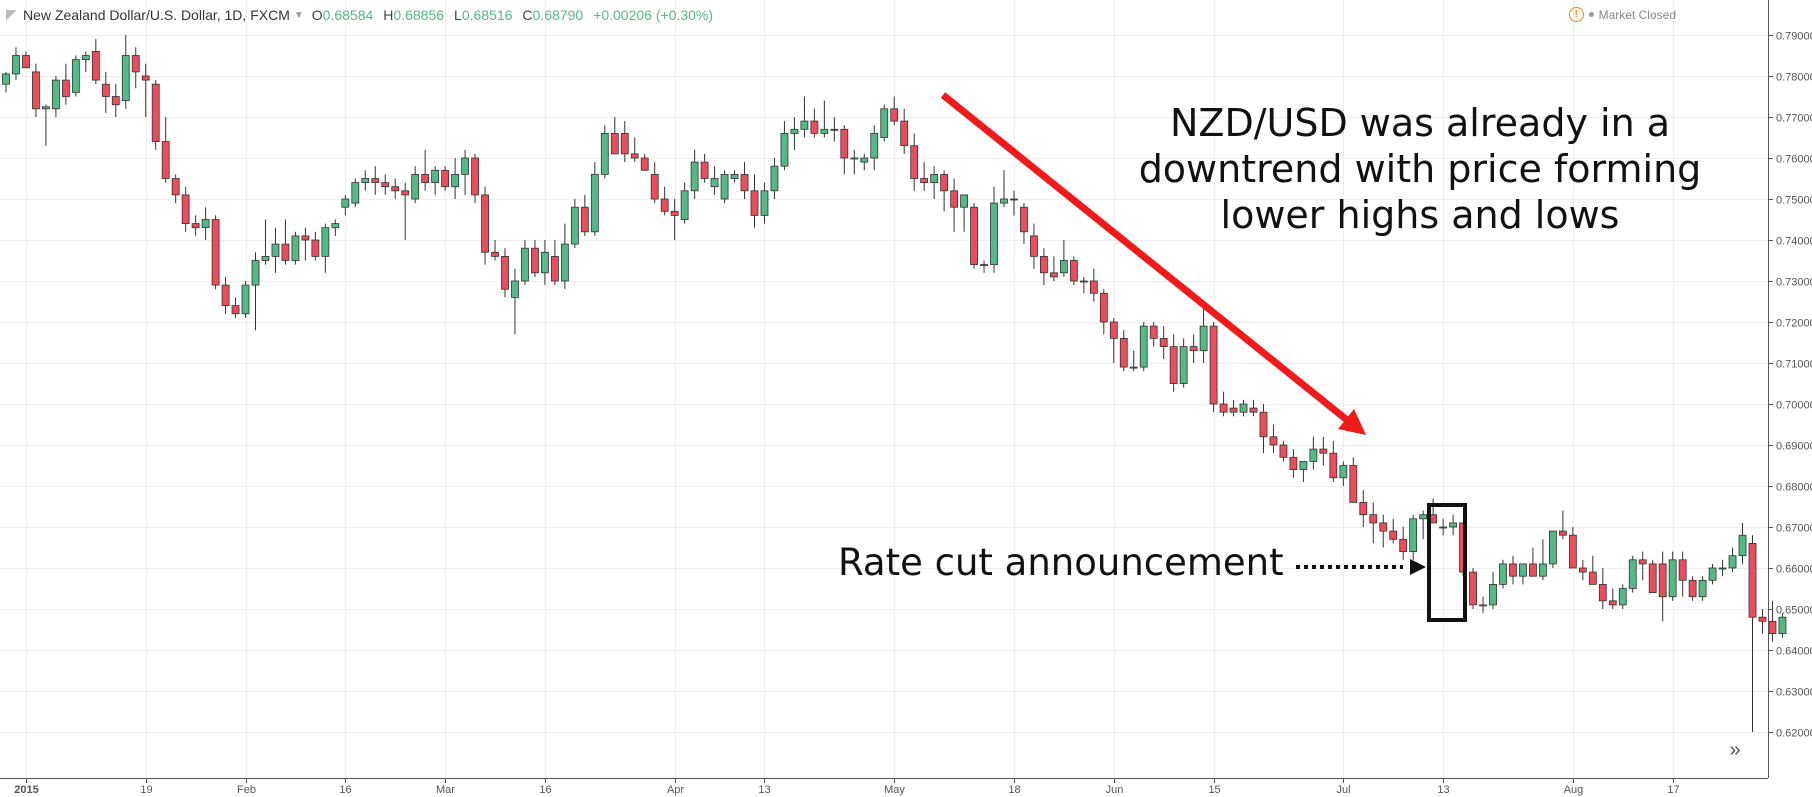 The image size is (1812, 797). Describe the element at coordinates (1794, 78) in the screenshot. I see `y-tick-label: 0.78000` at that location.